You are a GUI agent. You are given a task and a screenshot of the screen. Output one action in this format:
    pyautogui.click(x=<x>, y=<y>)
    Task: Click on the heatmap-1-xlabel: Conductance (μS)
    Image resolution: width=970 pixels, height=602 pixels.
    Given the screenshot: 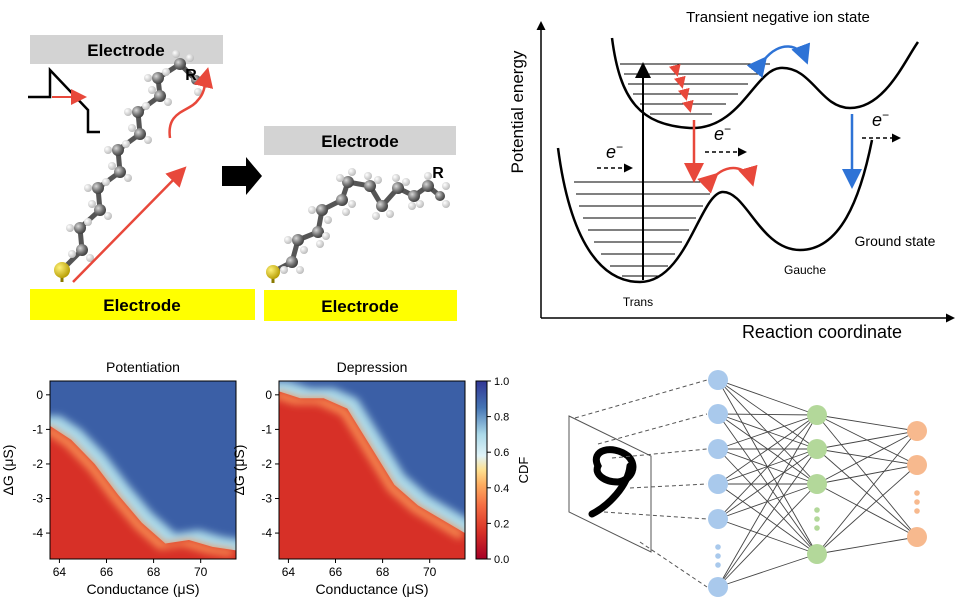 What is the action you would take?
    pyautogui.click(x=142, y=589)
    